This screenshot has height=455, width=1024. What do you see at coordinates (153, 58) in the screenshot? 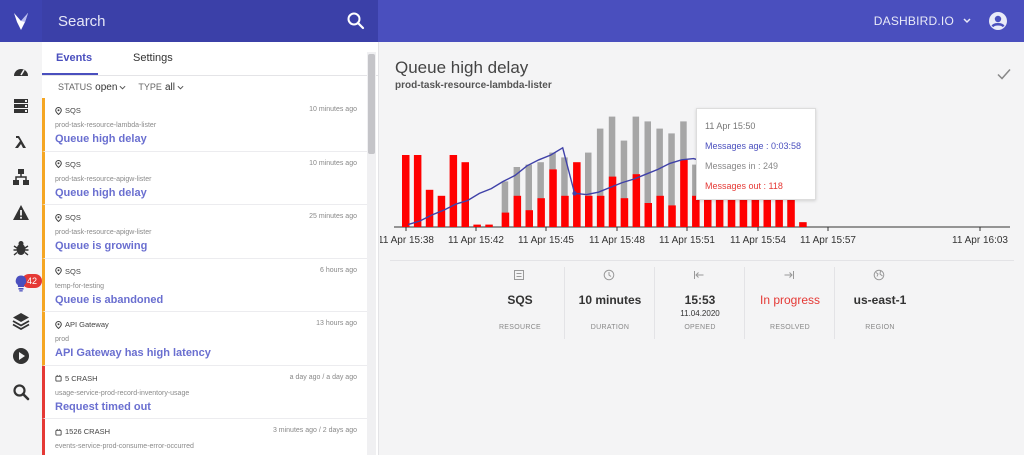
I see `tab-settings: Settings` at bounding box center [153, 58].